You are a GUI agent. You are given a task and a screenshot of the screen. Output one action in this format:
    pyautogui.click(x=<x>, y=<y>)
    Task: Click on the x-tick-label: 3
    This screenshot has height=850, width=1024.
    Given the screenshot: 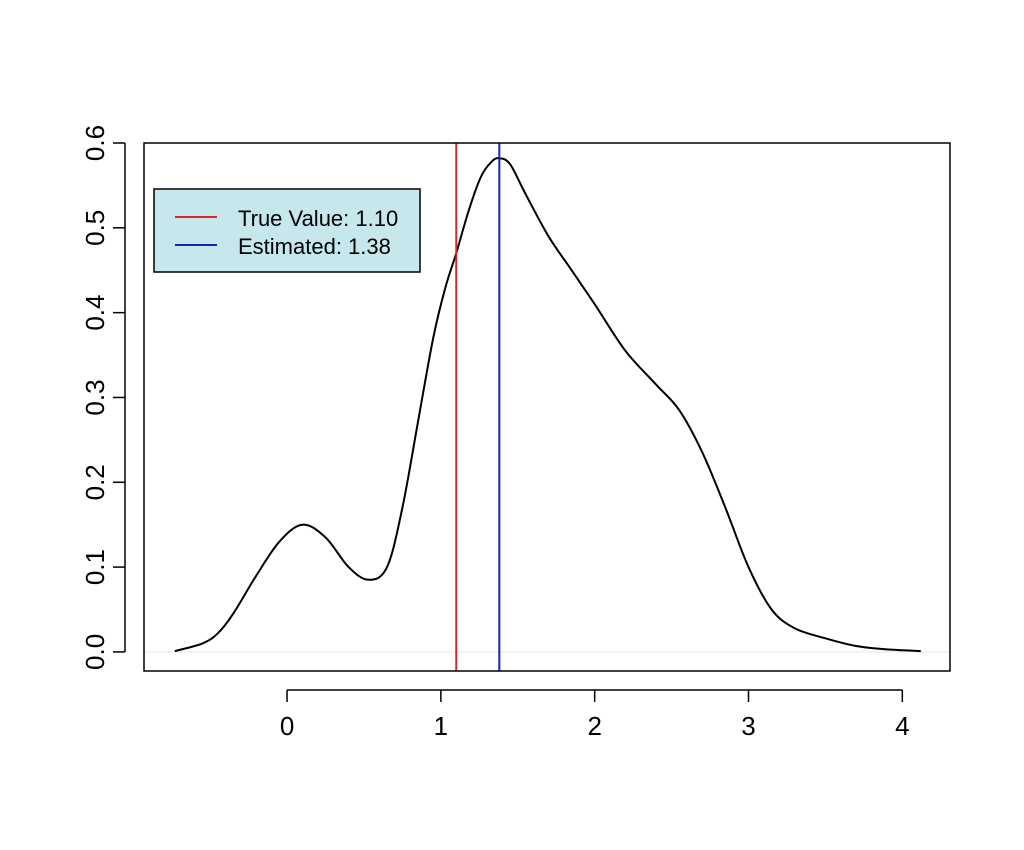 What is the action you would take?
    pyautogui.click(x=748, y=726)
    